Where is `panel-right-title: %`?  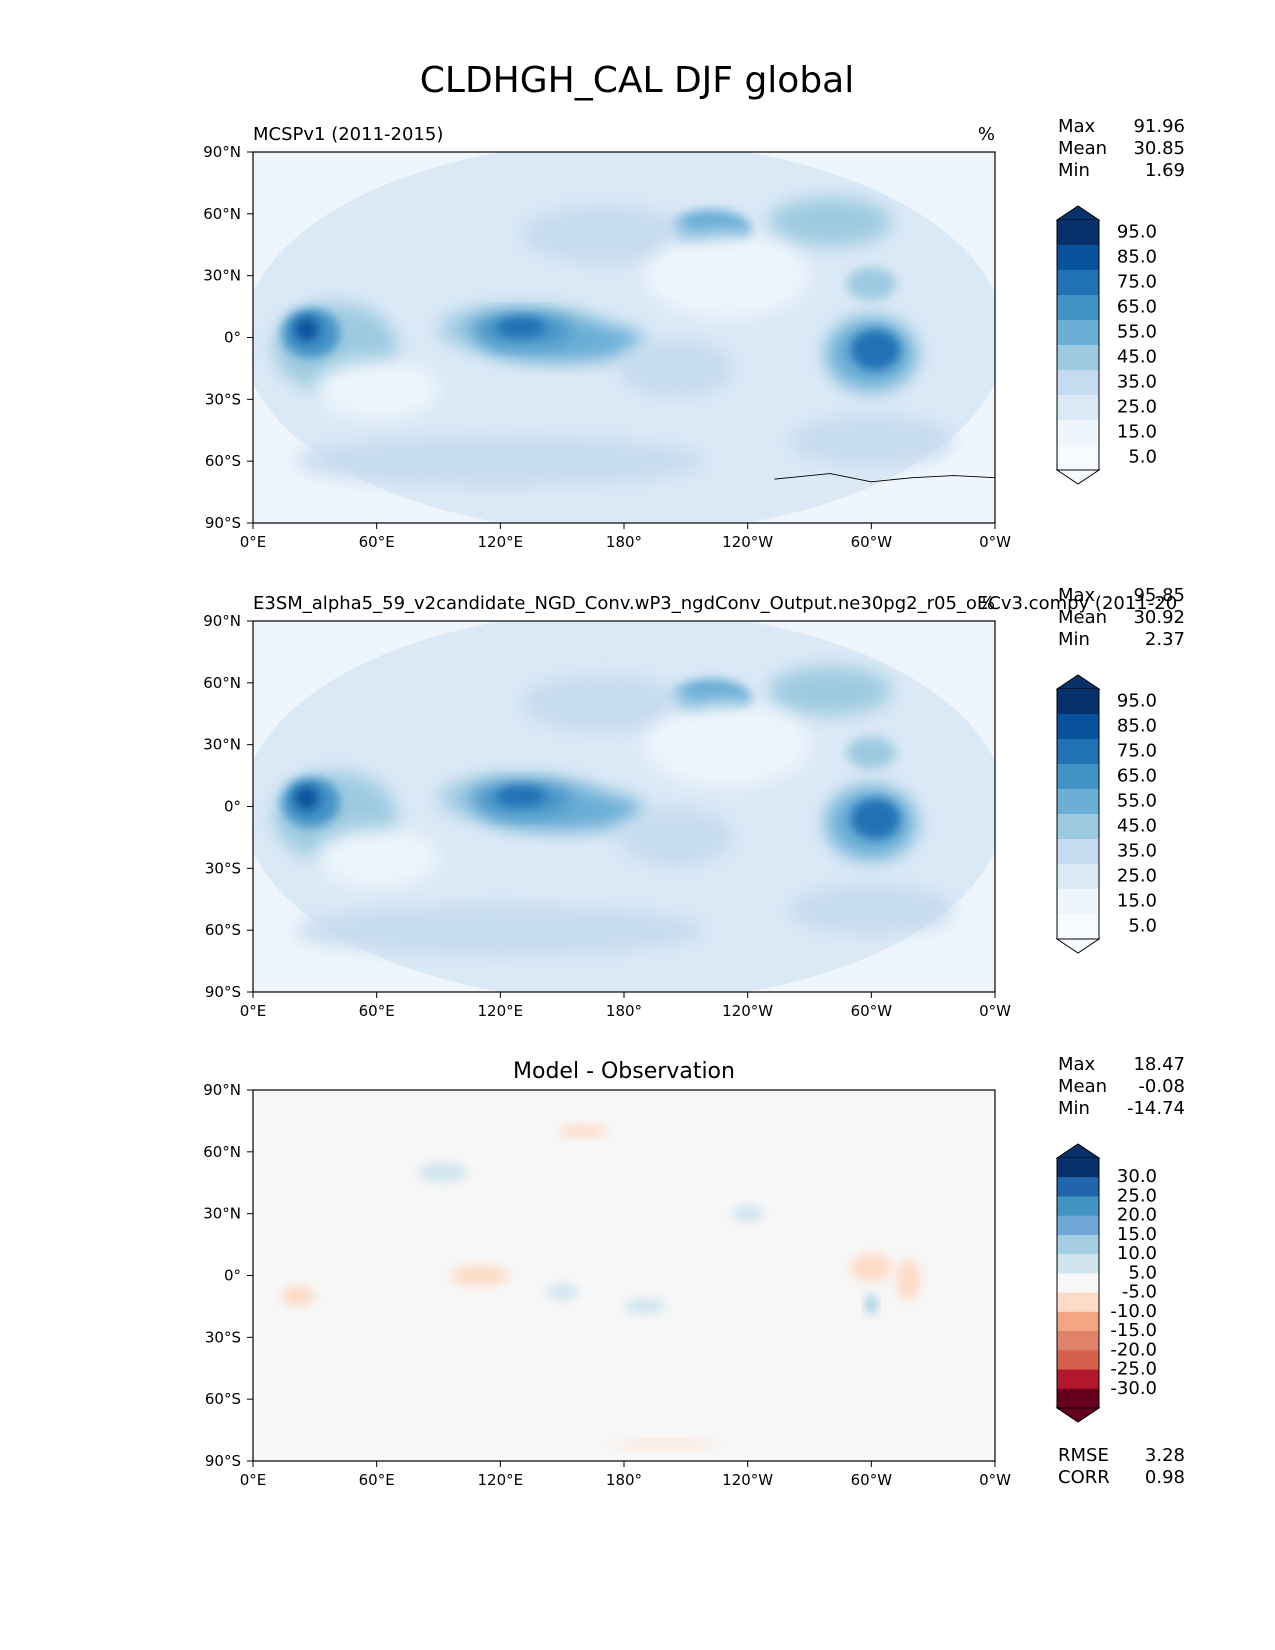
panel-right-title: % is located at coordinates (986, 134).